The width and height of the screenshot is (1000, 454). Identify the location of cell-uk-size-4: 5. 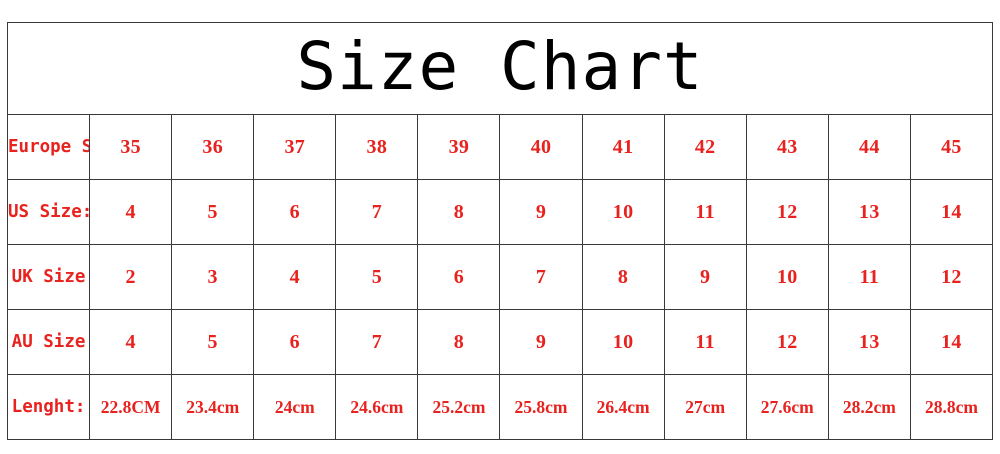
(377, 277).